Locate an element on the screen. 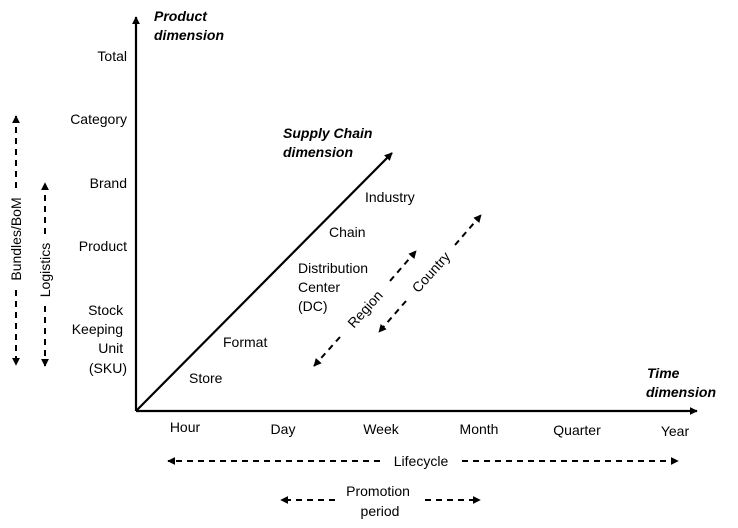 Image resolution: width=738 pixels, height=528 pixels. region-range-arrow-end is located at coordinates (403, 266).